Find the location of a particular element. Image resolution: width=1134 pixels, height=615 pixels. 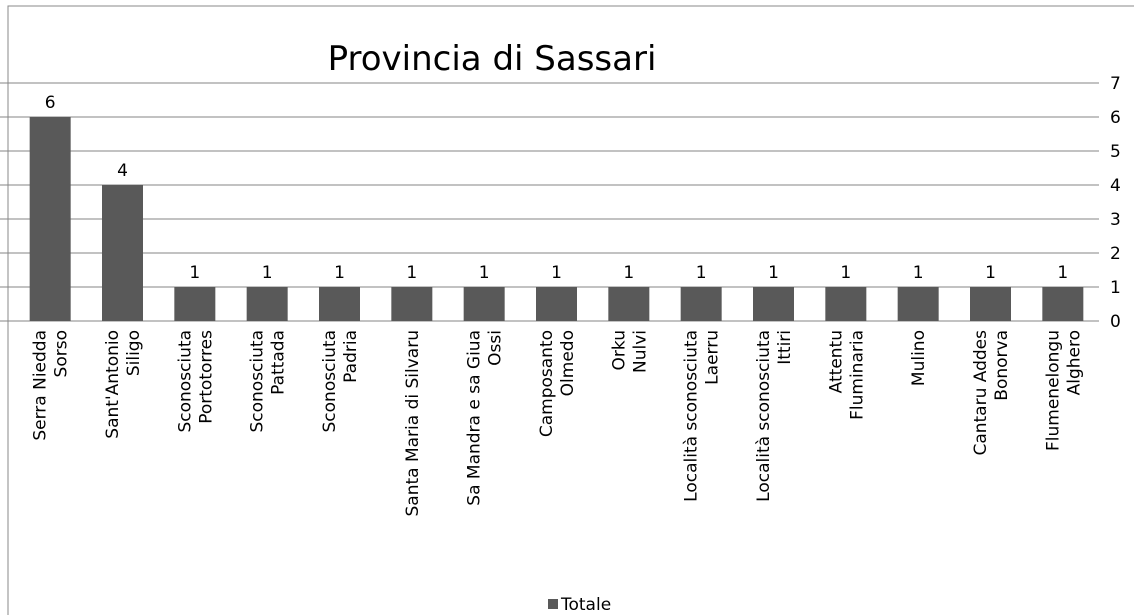

x-tick-label: Padria is located at coordinates (351, 356).